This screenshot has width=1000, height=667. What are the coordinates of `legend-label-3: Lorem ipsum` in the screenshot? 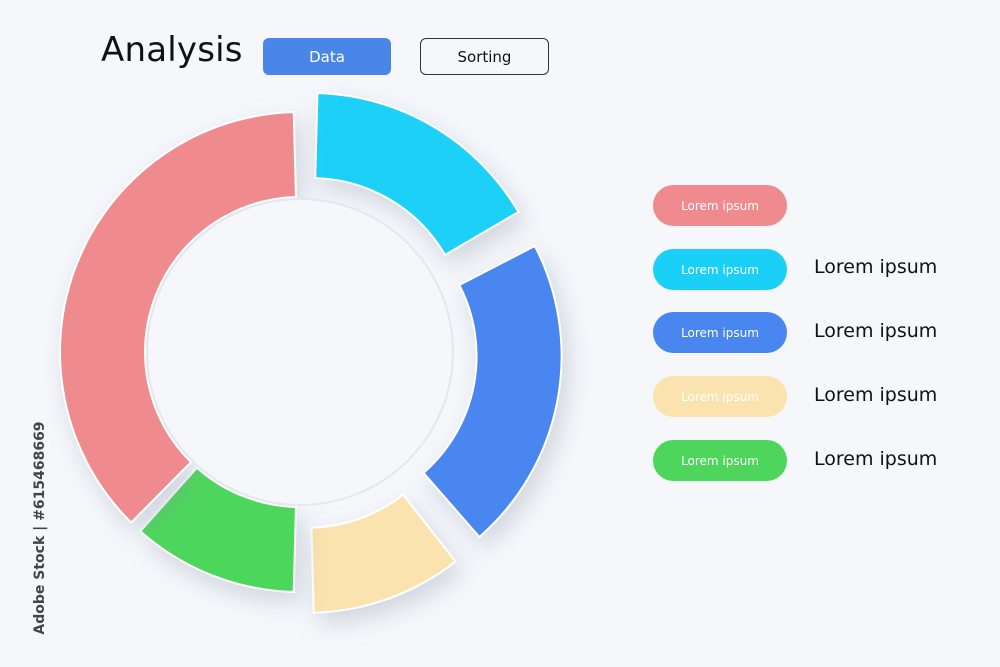 It's located at (876, 331).